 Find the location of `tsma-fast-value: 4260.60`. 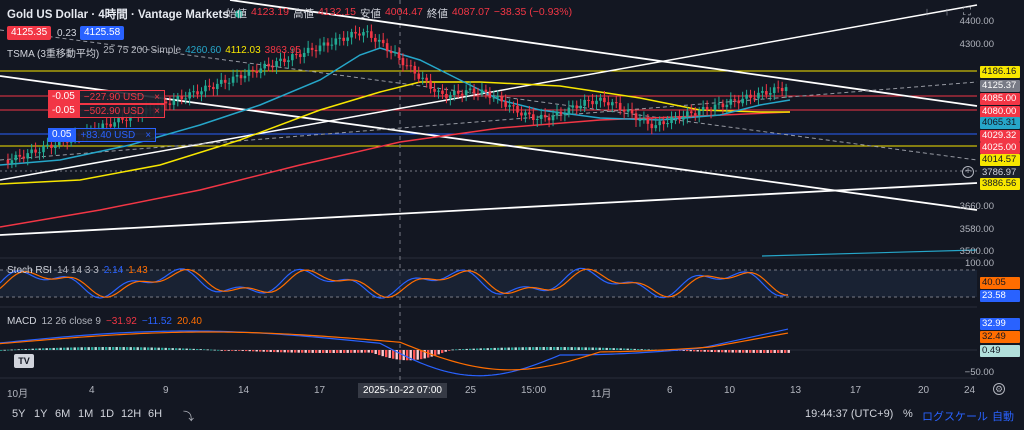

tsma-fast-value: 4260.60 is located at coordinates (203, 50).